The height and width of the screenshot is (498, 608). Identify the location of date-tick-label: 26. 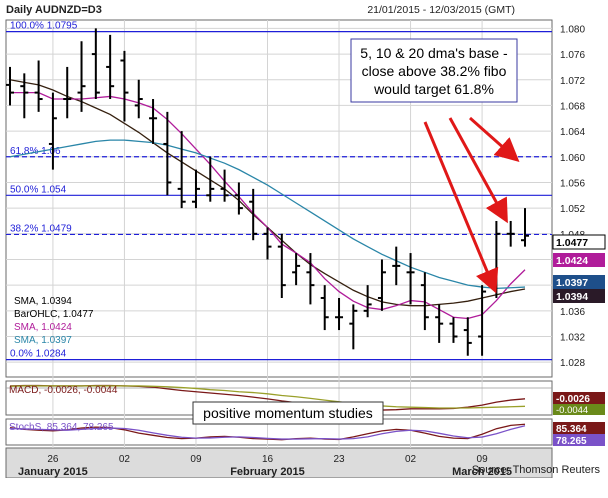
(53, 459).